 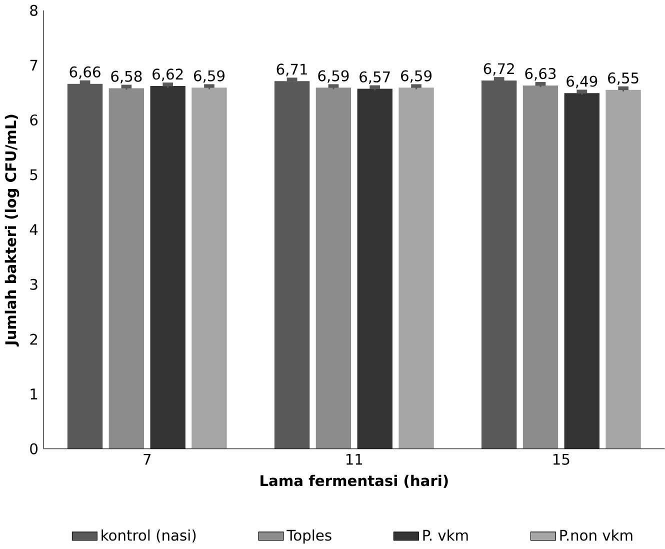 I want to click on legend-label: P. vkm, so click(x=445, y=535).